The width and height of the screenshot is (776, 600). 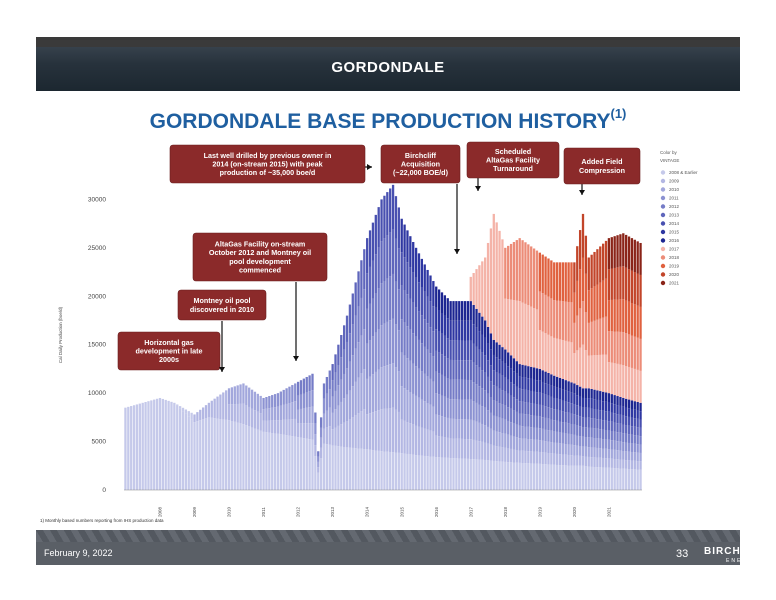 I want to click on x-year-label: 2017, so click(x=470, y=511).